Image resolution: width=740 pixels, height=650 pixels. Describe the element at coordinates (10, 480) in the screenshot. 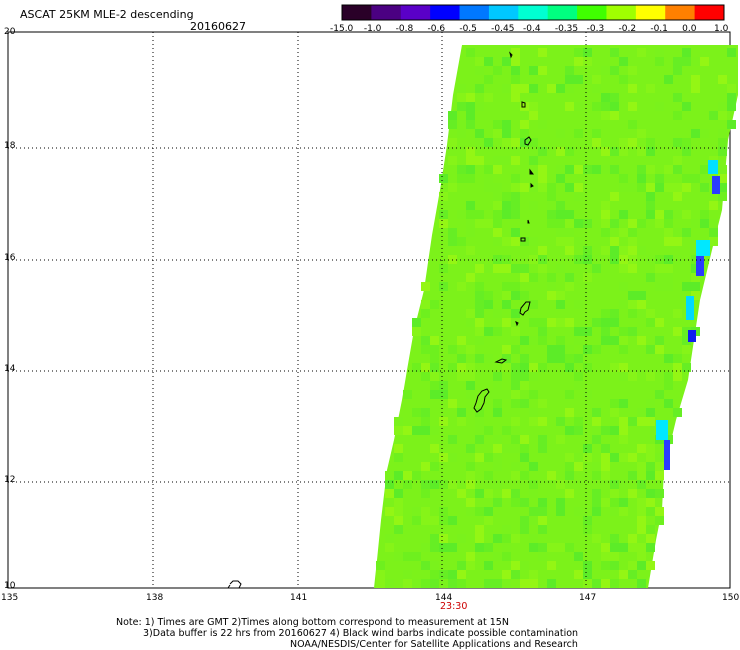

I see `lat-label: 12` at that location.